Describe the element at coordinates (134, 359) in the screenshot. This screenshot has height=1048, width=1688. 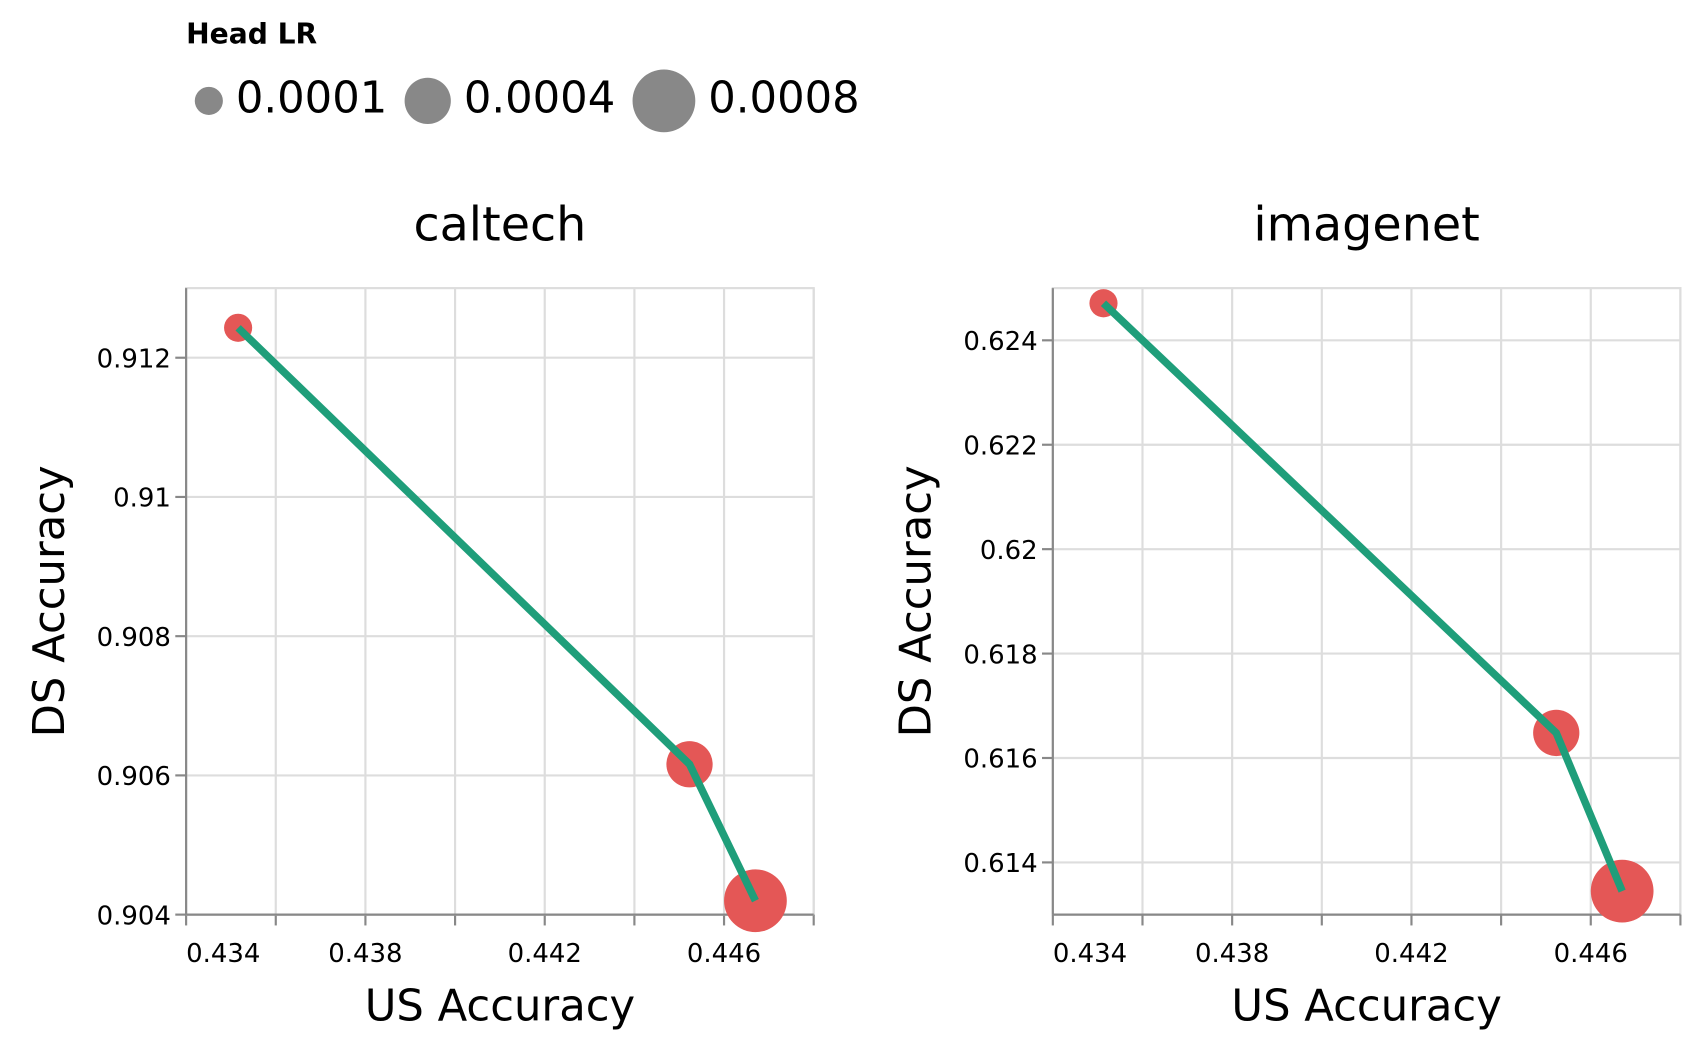
I see `y-tick-label: 0.912` at that location.